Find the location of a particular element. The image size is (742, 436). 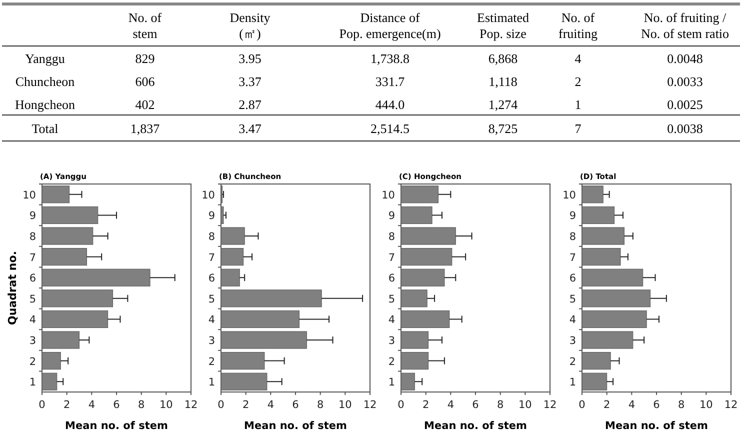

text: 1,738.8 is located at coordinates (390, 58).